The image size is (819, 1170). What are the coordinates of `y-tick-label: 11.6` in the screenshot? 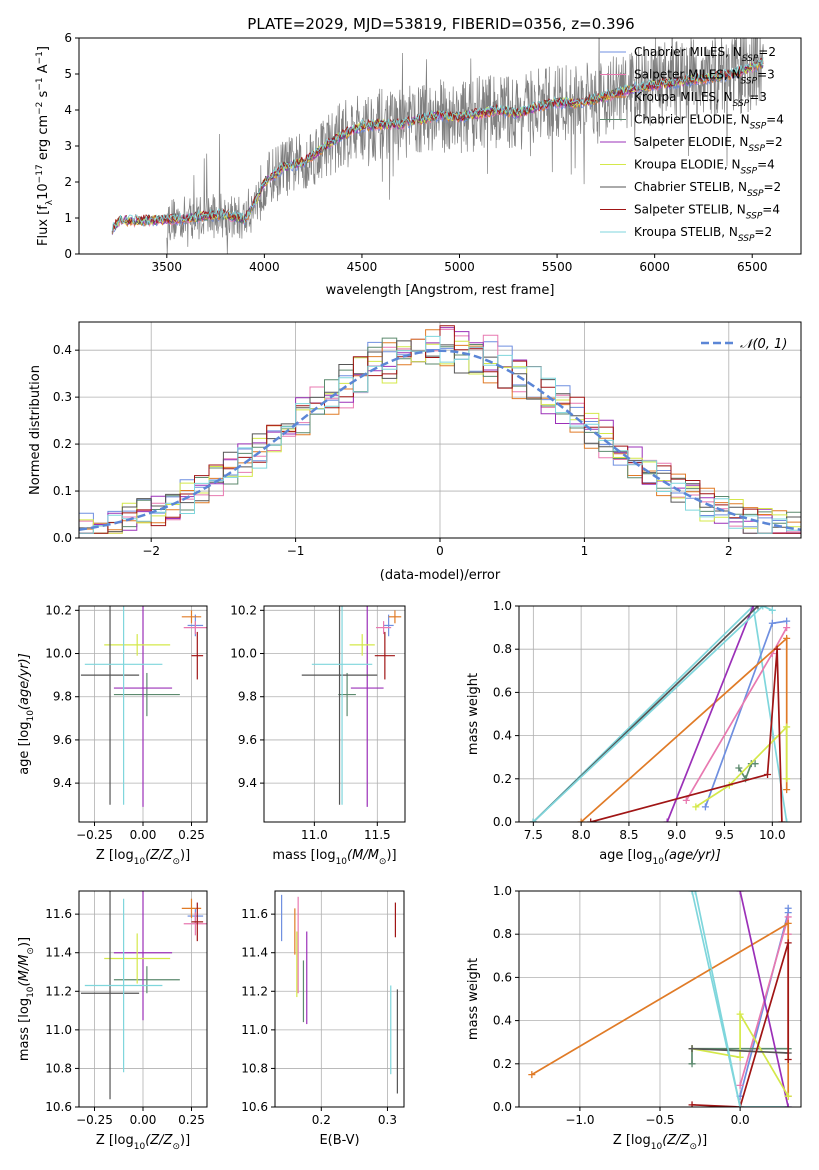 It's located at (254, 914).